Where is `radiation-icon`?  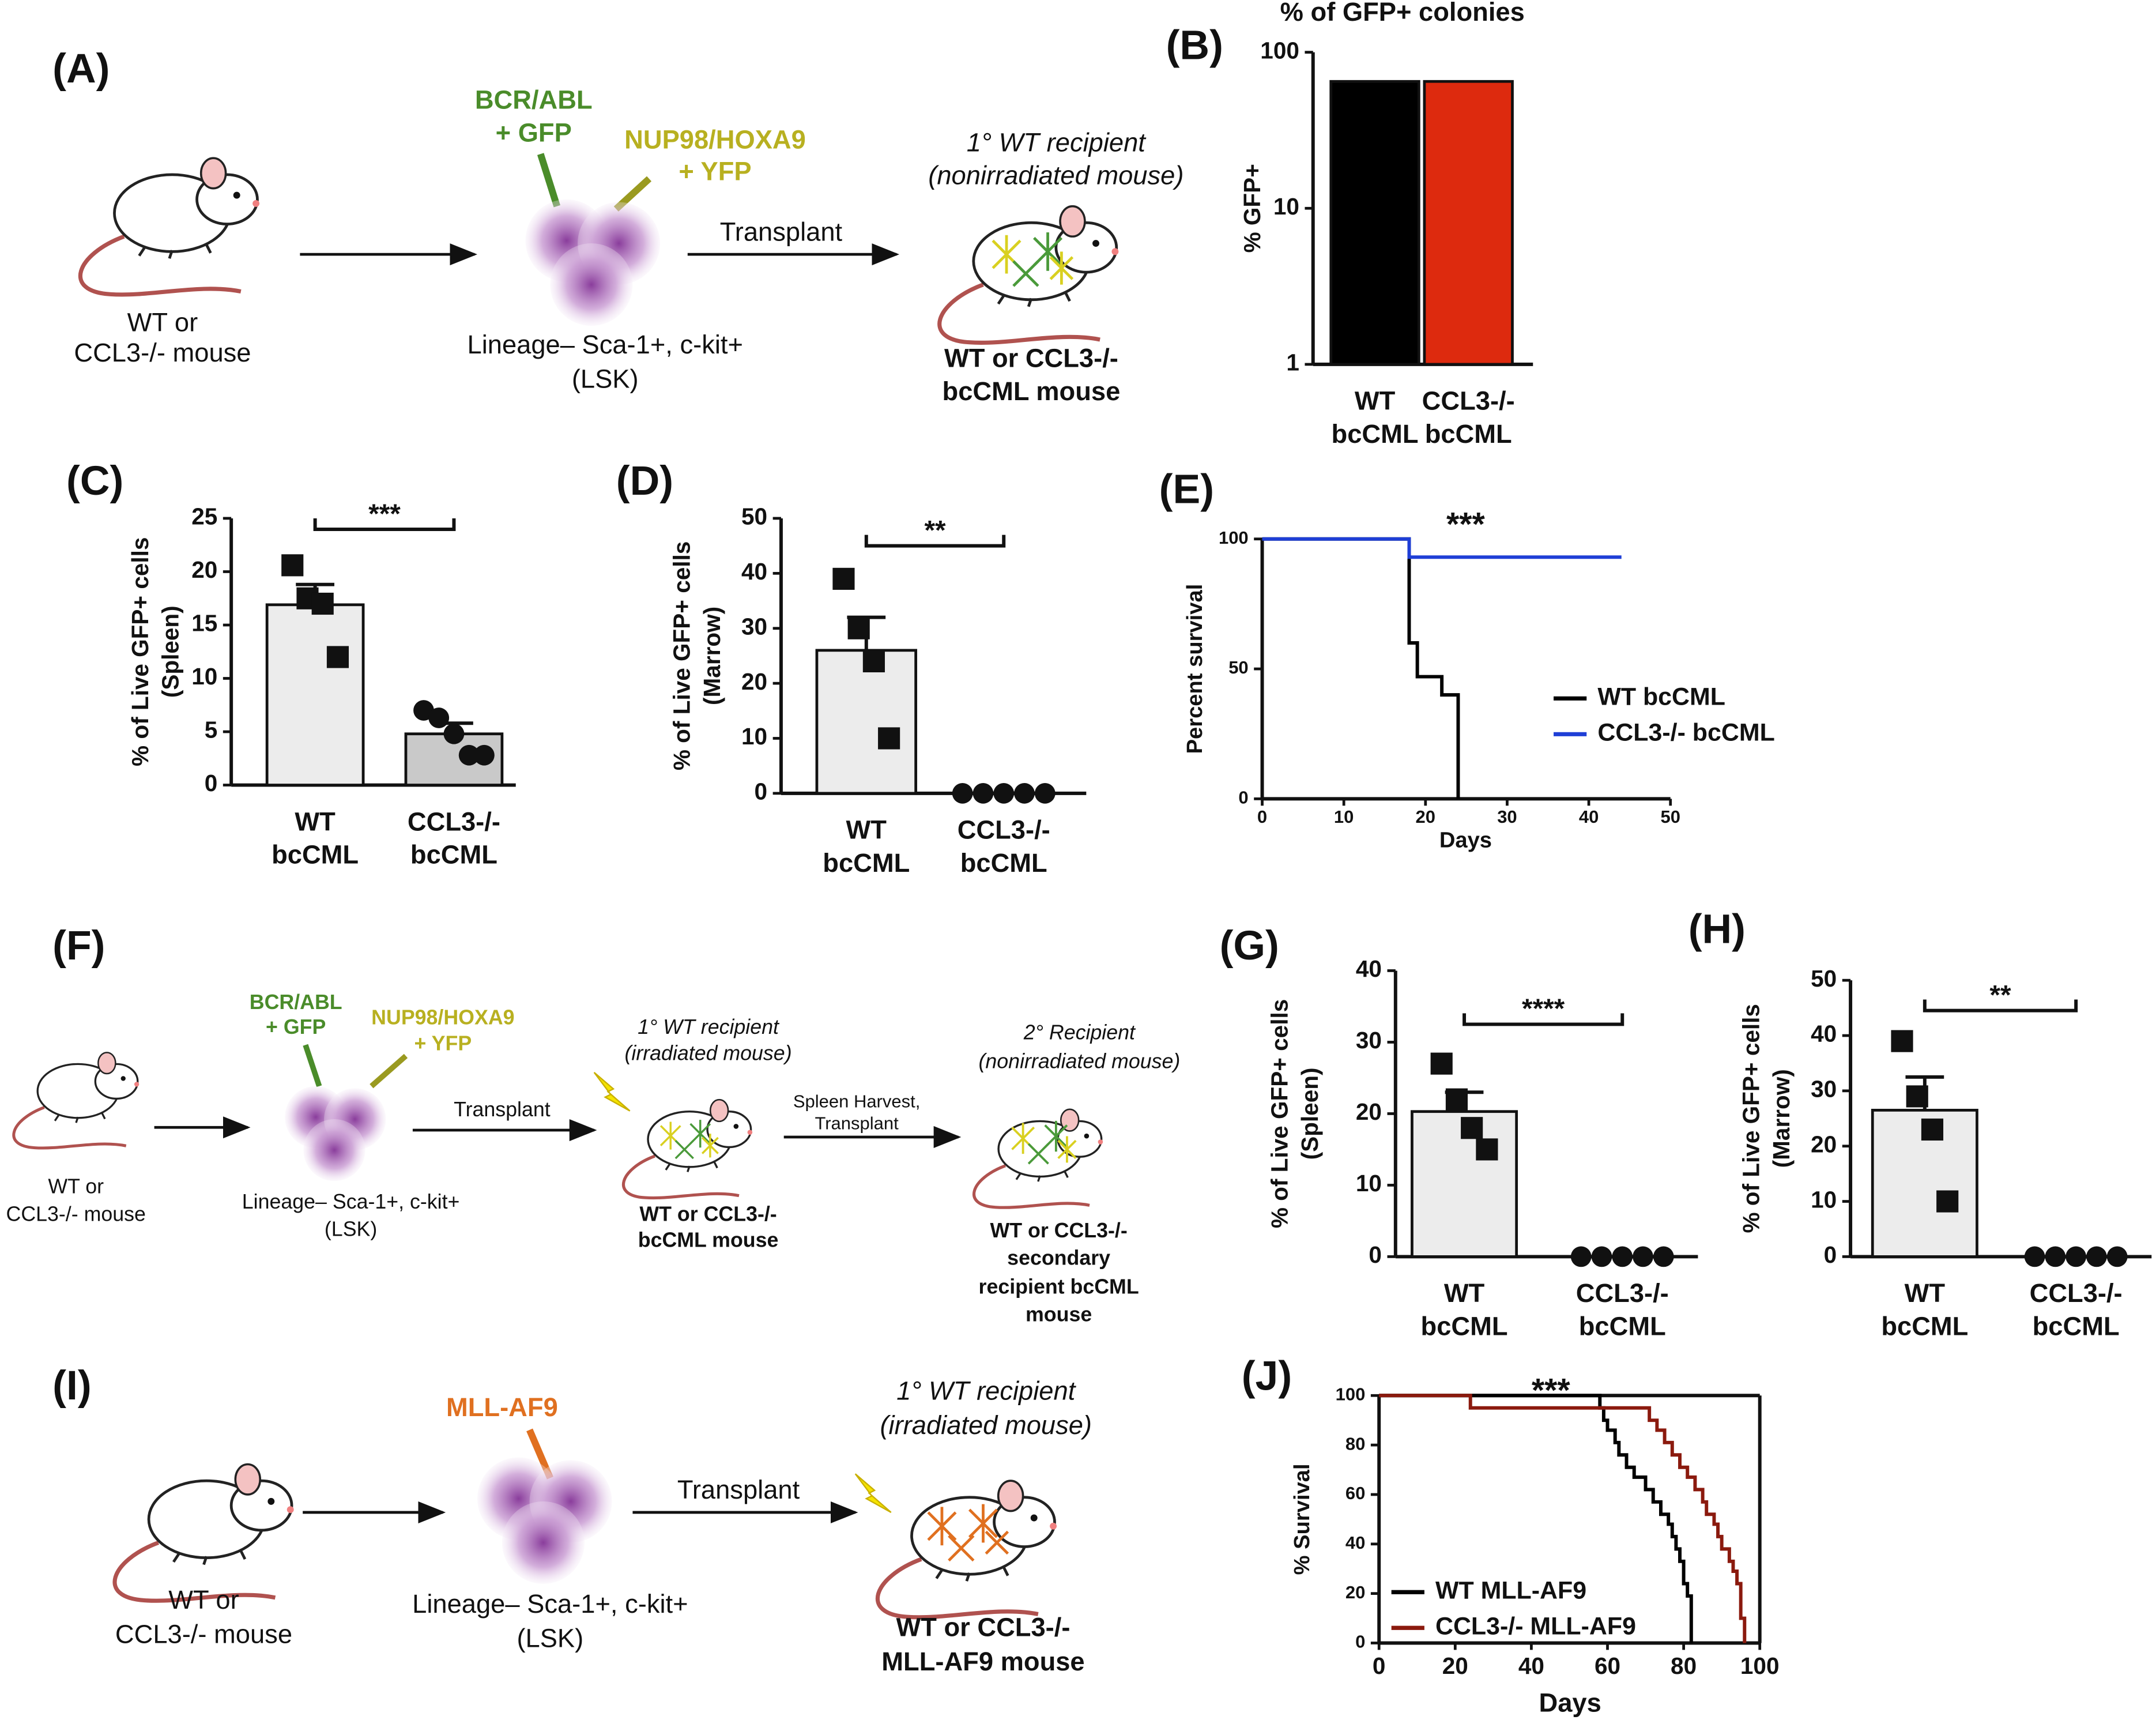
radiation-icon is located at coordinates (612, 1091).